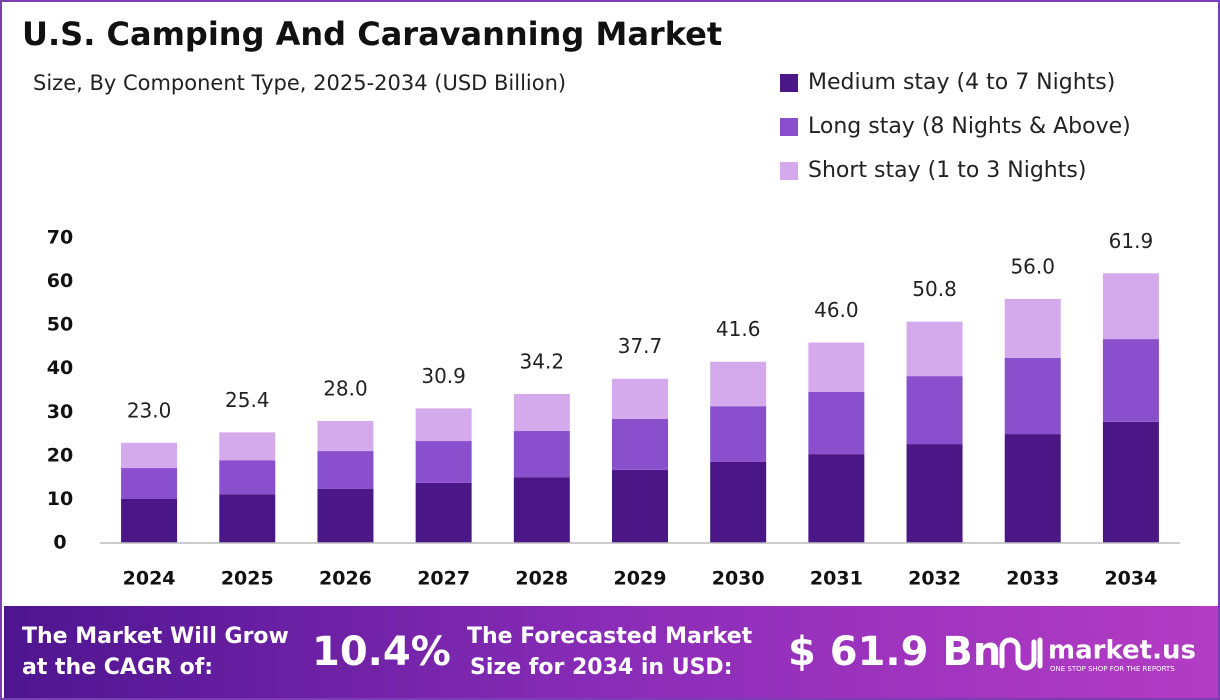  Describe the element at coordinates (542, 361) in the screenshot. I see `total-label: 34.2` at that location.